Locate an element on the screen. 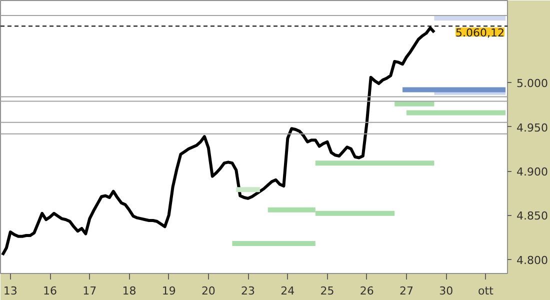 Image resolution: width=550 pixels, height=300 pixels. y-tick-label: 4.950 is located at coordinates (532, 127).